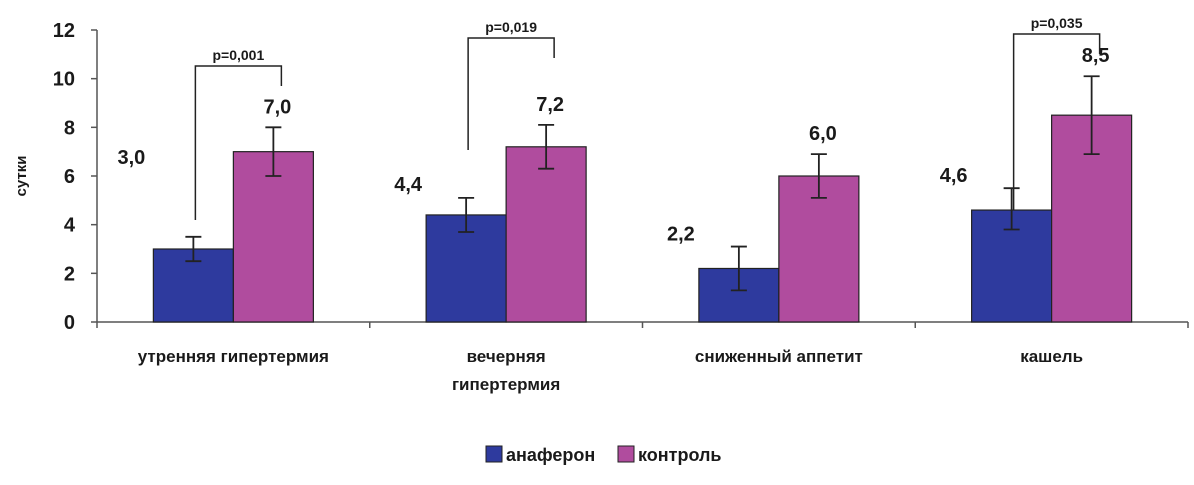 The height and width of the screenshot is (485, 1194). I want to click on y-tick-label: 6, so click(69, 177).